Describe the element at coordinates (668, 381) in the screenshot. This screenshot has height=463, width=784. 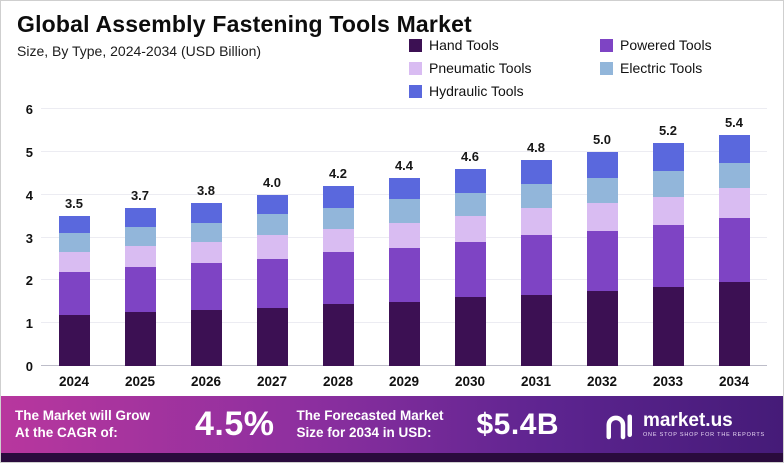
I see `x-axis-label: 2033` at that location.